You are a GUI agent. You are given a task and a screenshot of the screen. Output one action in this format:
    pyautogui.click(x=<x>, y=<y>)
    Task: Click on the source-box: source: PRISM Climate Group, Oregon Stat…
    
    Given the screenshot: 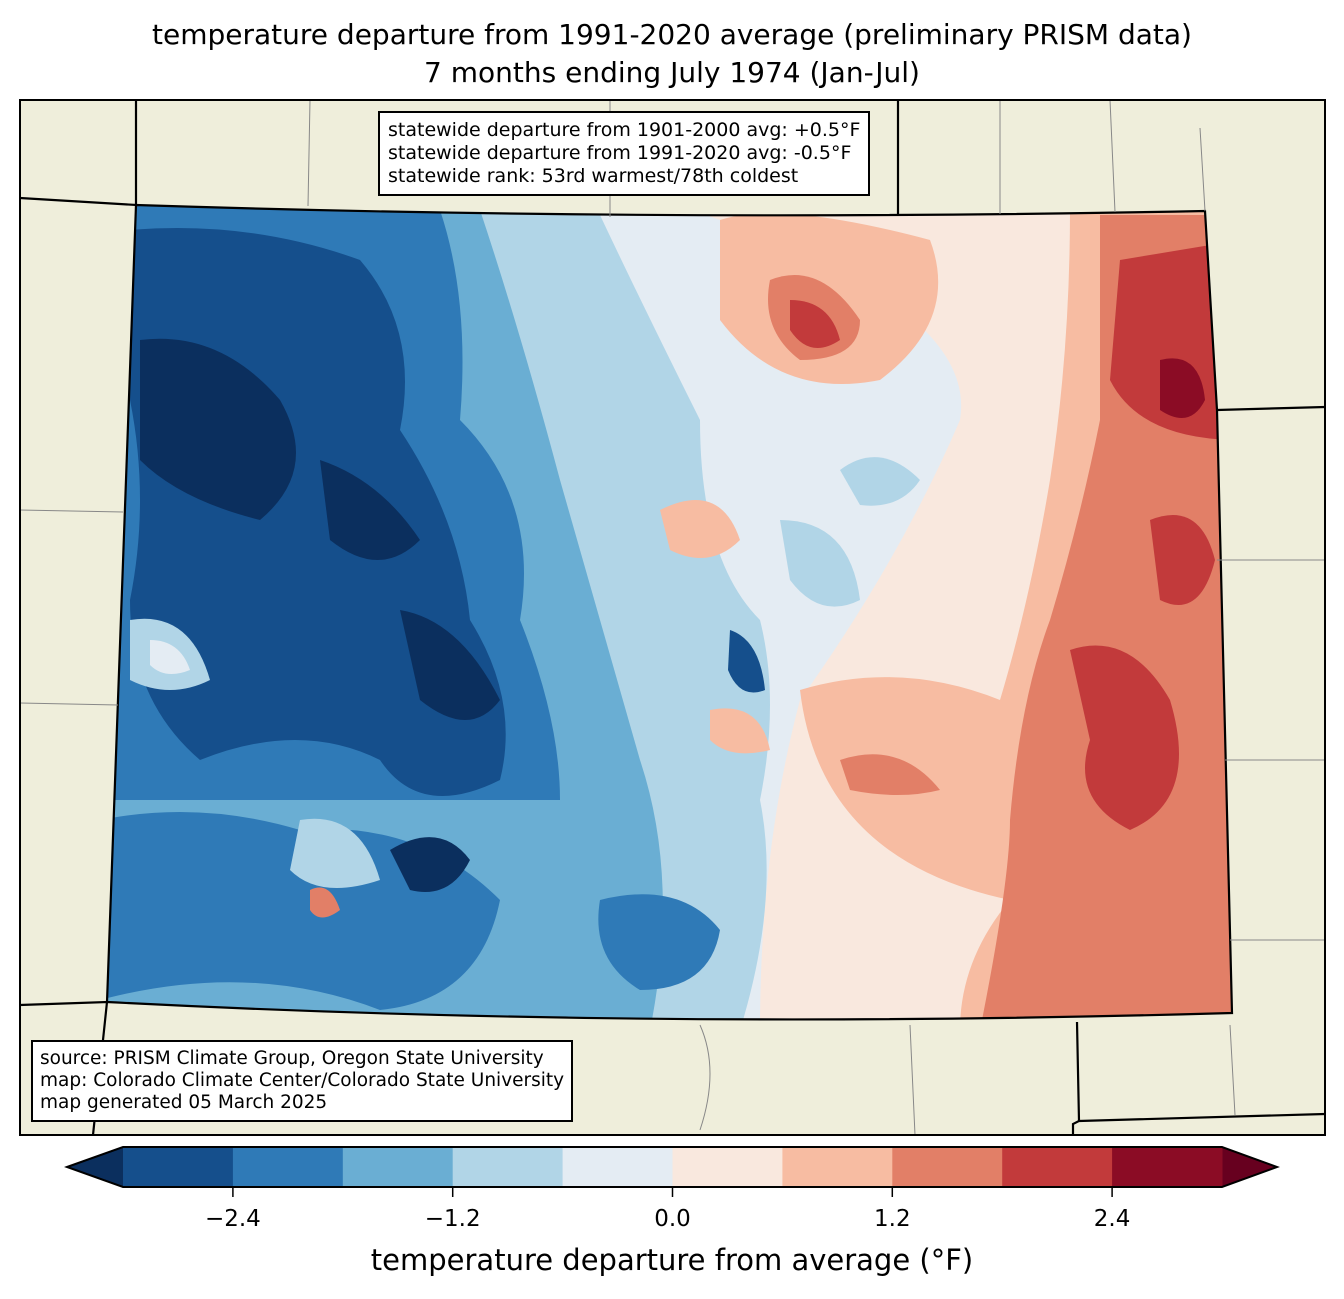 What is the action you would take?
    pyautogui.click(x=302, y=1081)
    